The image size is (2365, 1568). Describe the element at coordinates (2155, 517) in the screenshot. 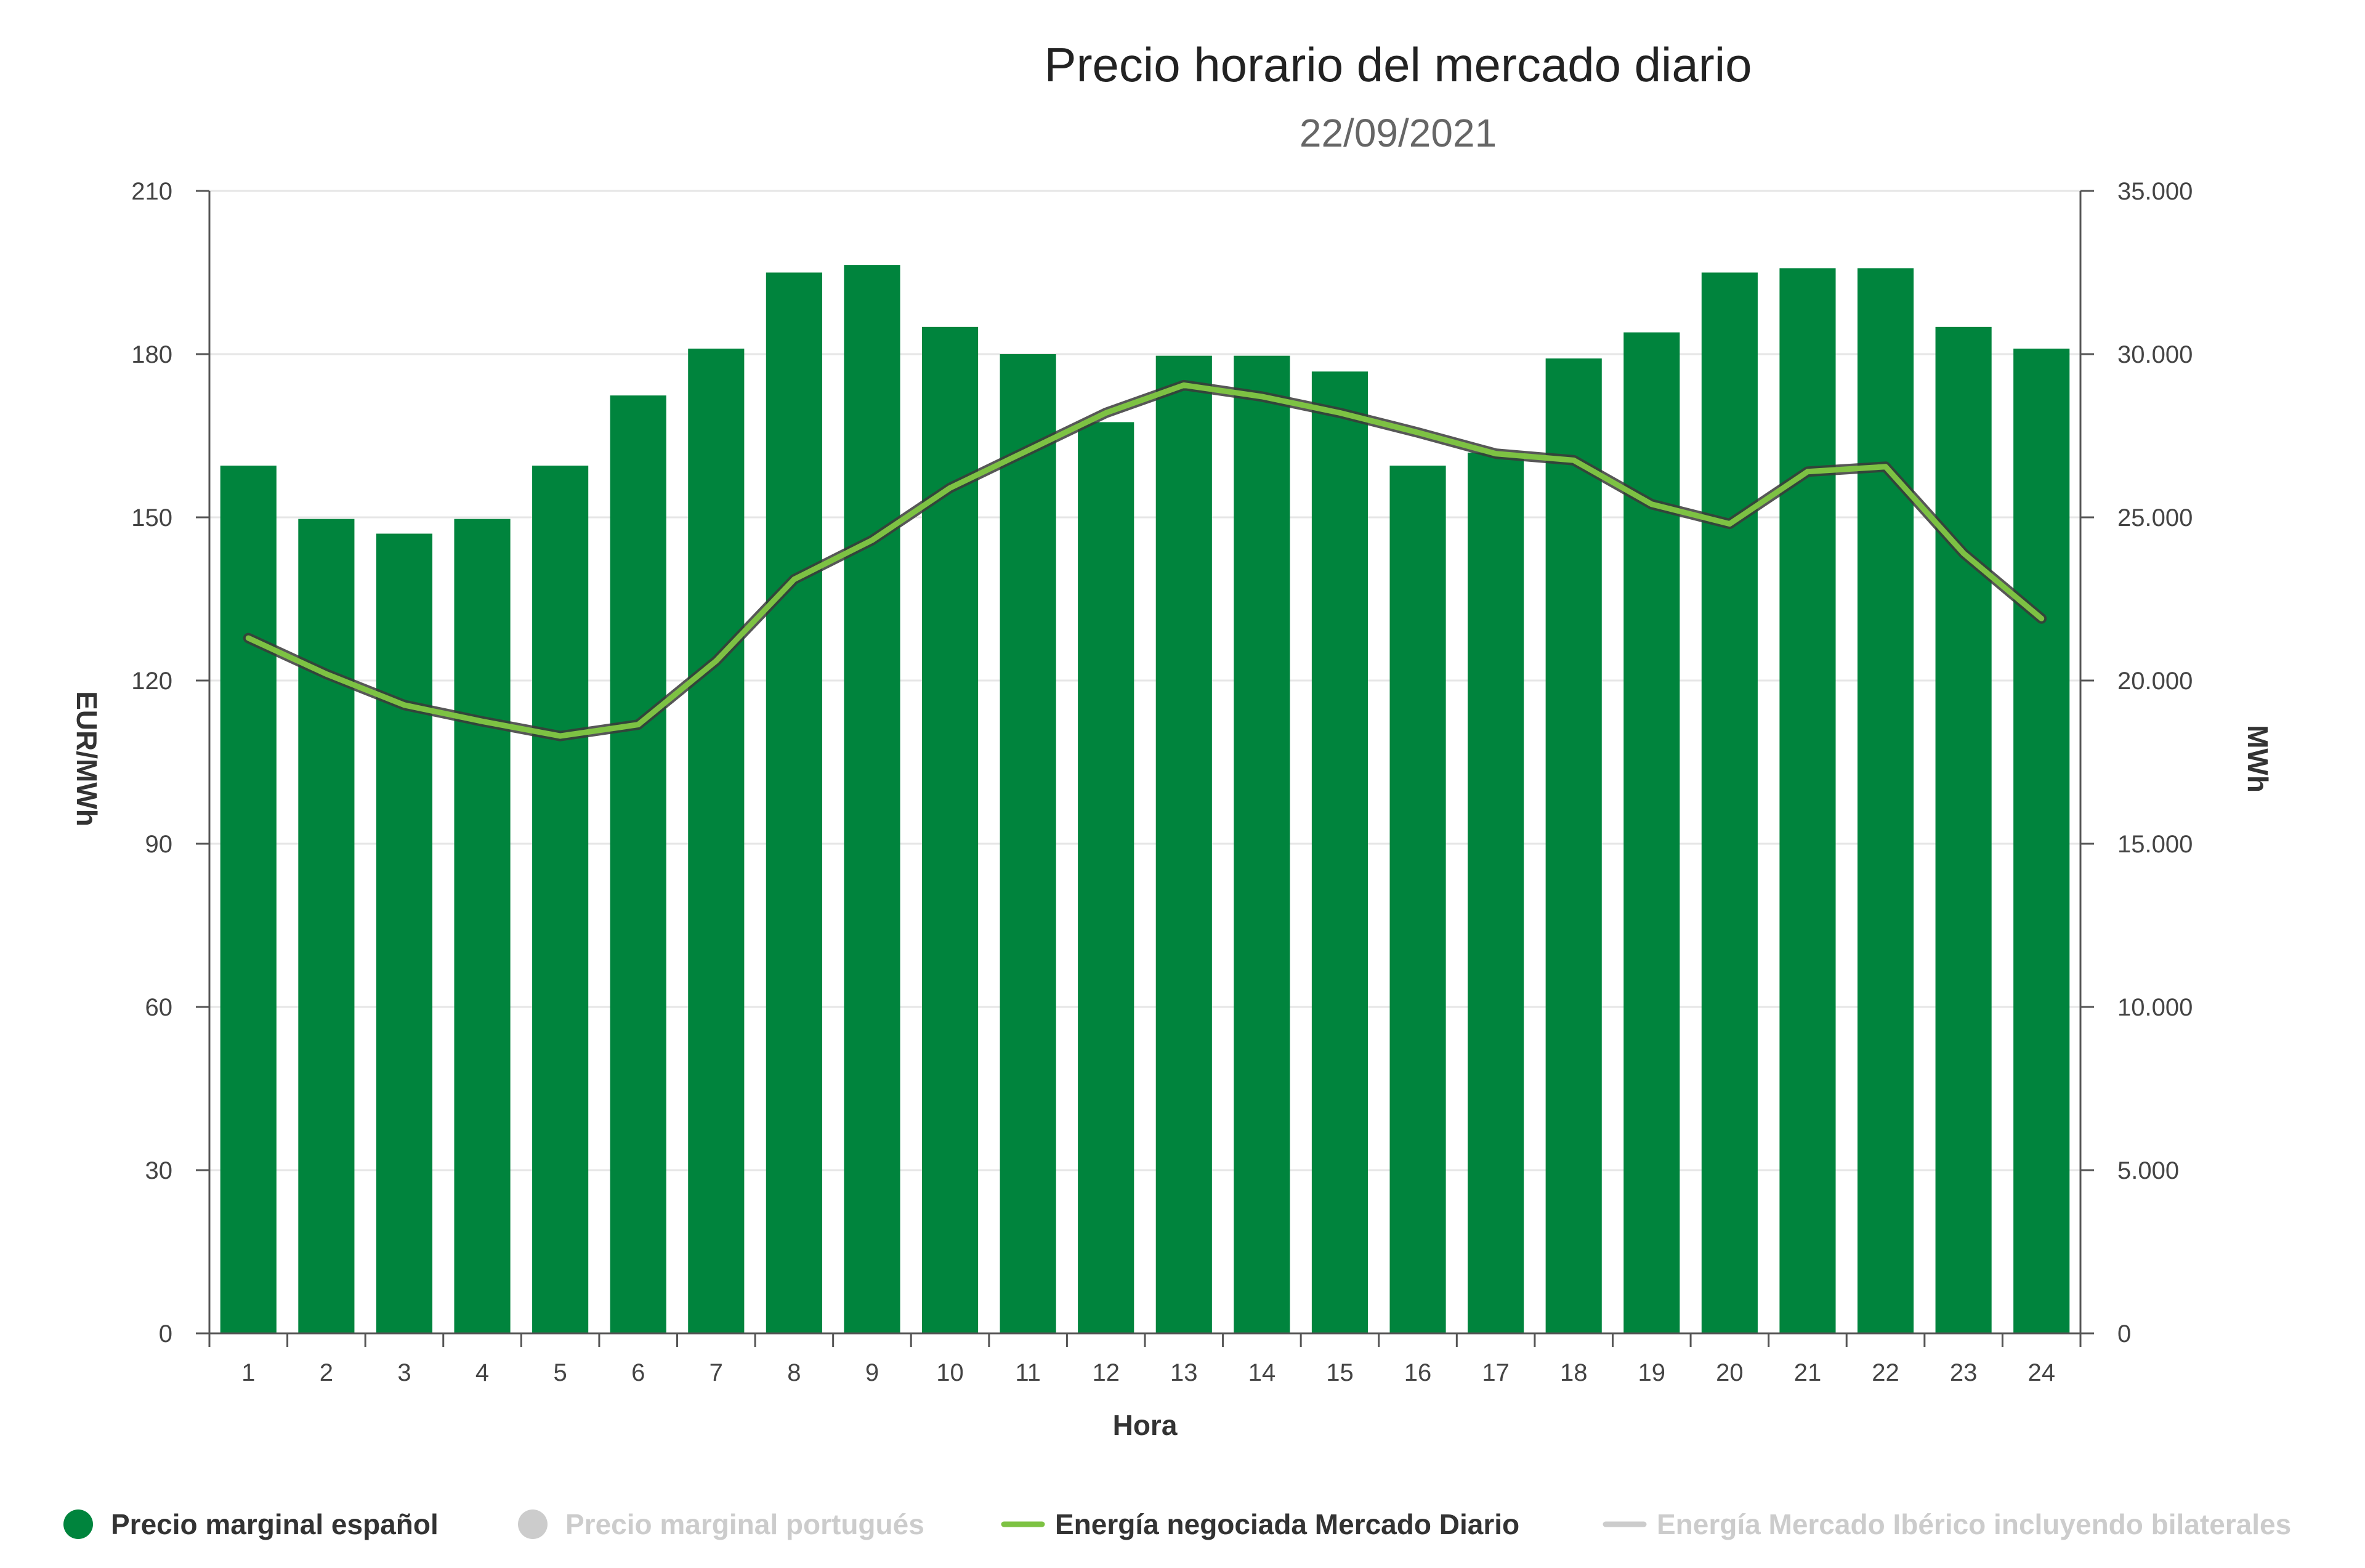

I see `y-right-tick-label: 25.000` at that location.